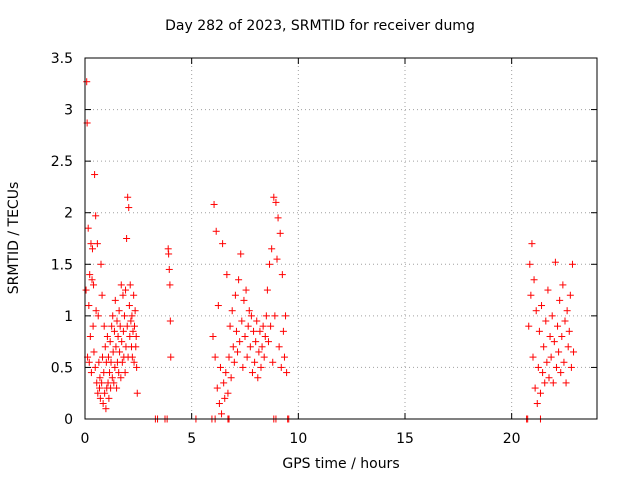 The height and width of the screenshot is (480, 640). I want to click on y-tick-label: 2.5, so click(62, 162).